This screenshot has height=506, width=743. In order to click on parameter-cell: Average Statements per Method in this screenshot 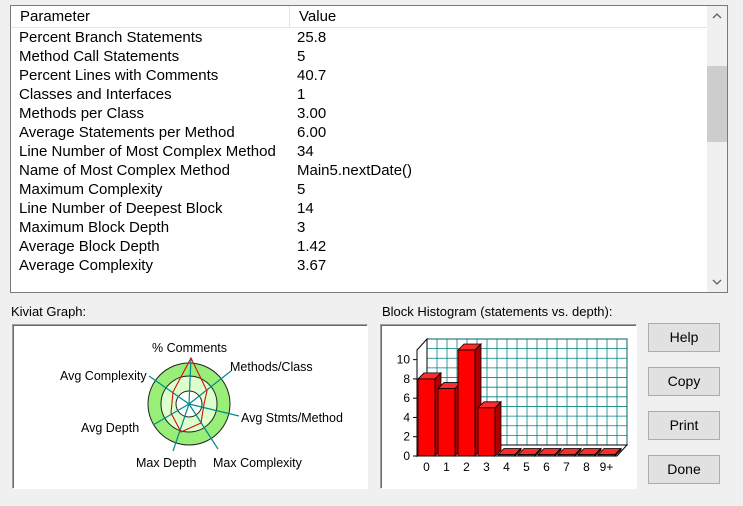, I will do `click(127, 132)`.